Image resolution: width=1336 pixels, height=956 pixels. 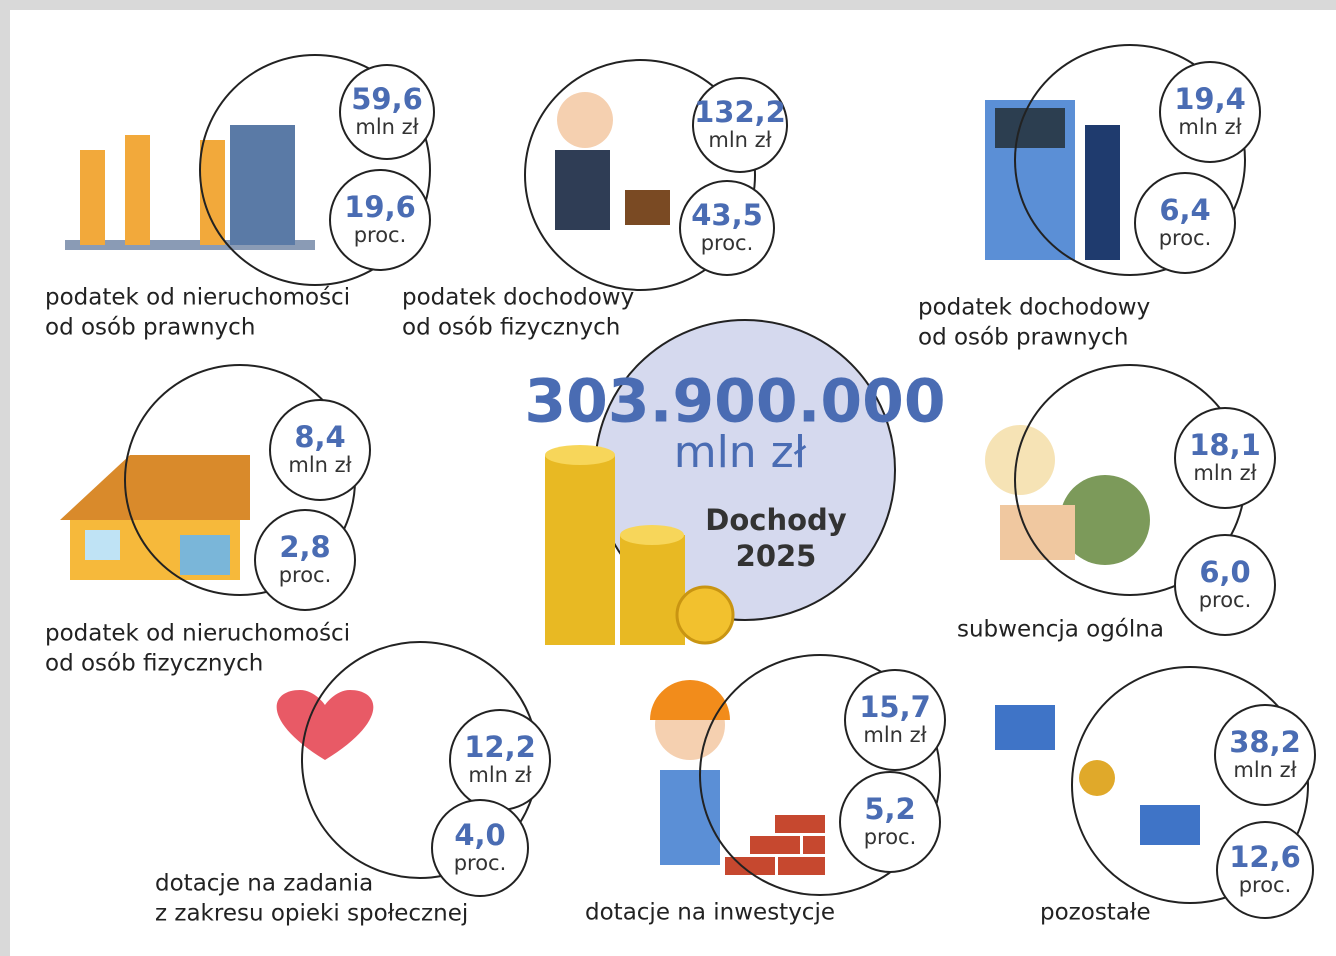 What do you see at coordinates (500, 747) in the screenshot?
I see `amount-value: 12,2` at bounding box center [500, 747].